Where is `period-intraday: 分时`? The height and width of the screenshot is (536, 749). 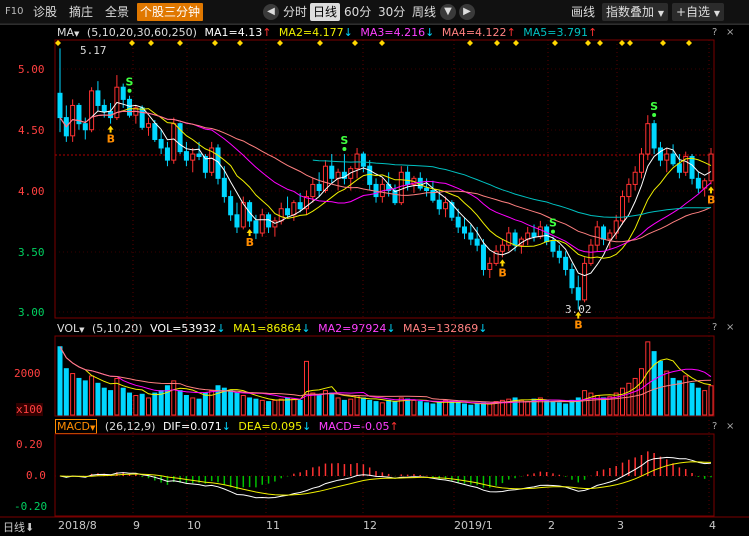 period-intraday: 分时 is located at coordinates (295, 12).